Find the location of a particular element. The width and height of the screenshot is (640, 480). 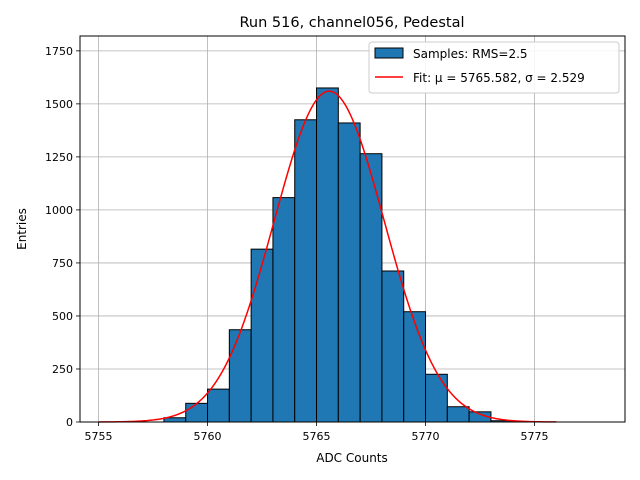

legend-swatch-samples is located at coordinates (389, 53).